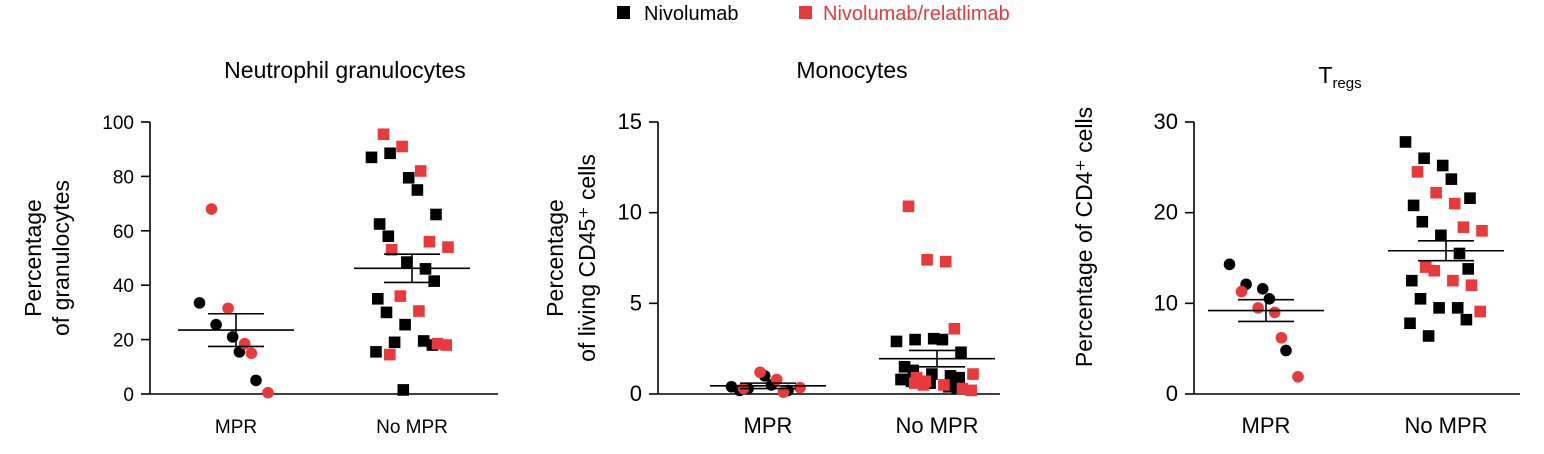  I want to click on y-tick-label: 30, so click(1166, 121).